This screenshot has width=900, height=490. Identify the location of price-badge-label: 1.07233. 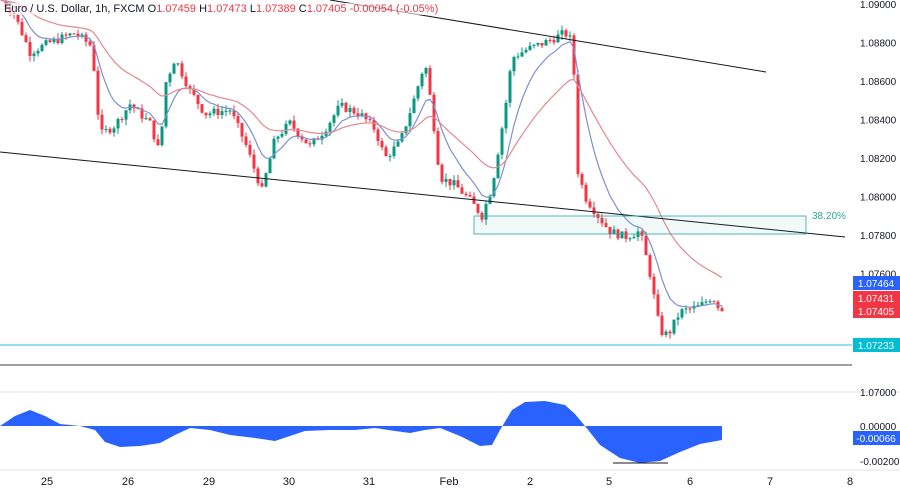
(876, 346).